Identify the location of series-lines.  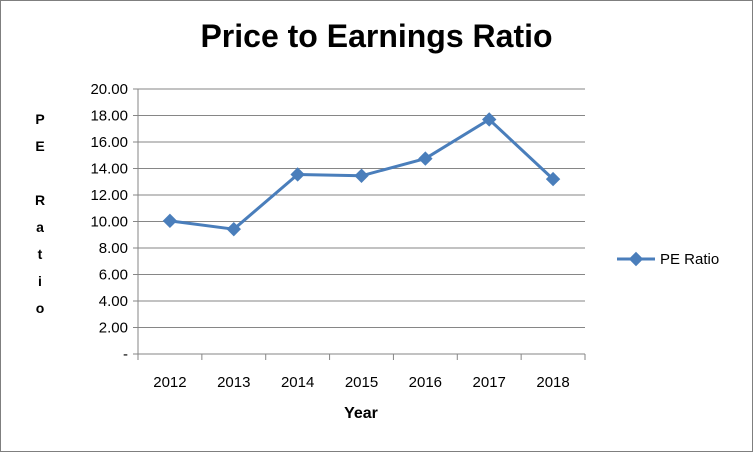
(361, 174).